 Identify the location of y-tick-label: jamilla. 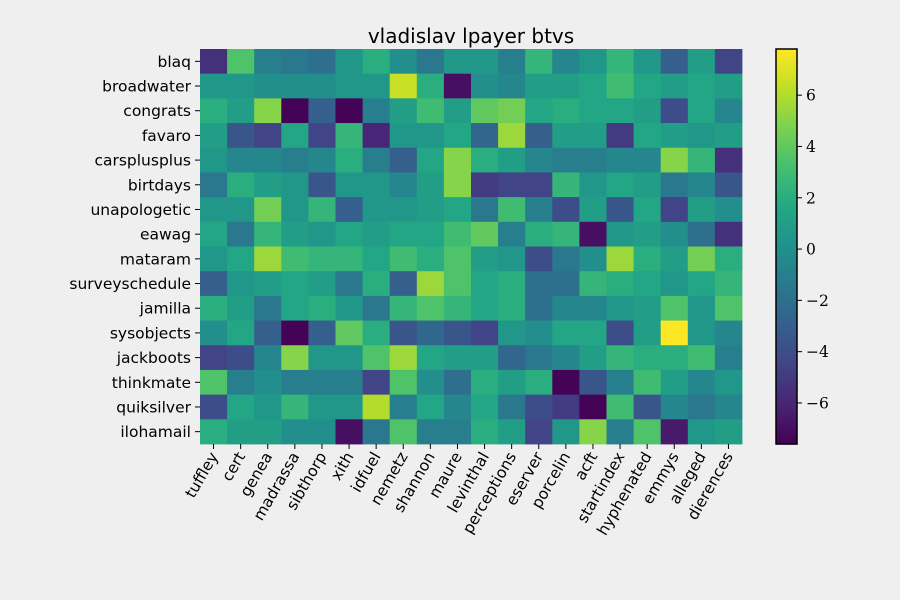
(165, 309).